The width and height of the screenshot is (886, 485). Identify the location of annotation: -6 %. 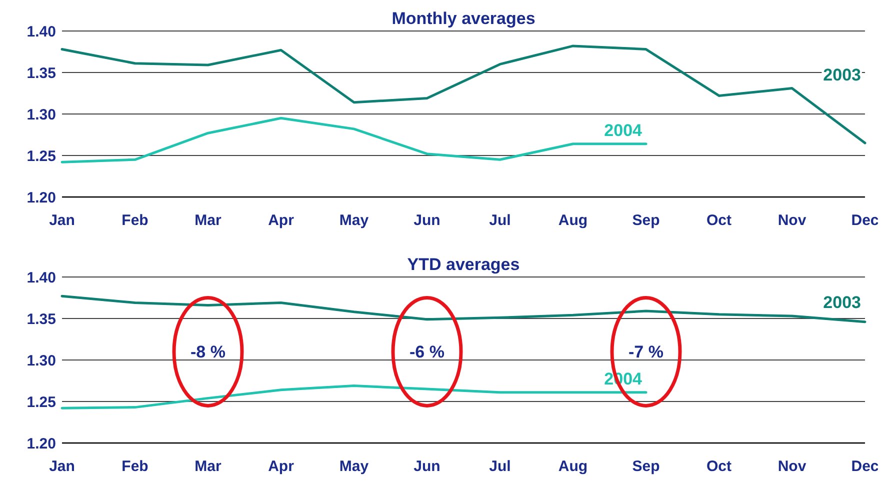
(427, 352).